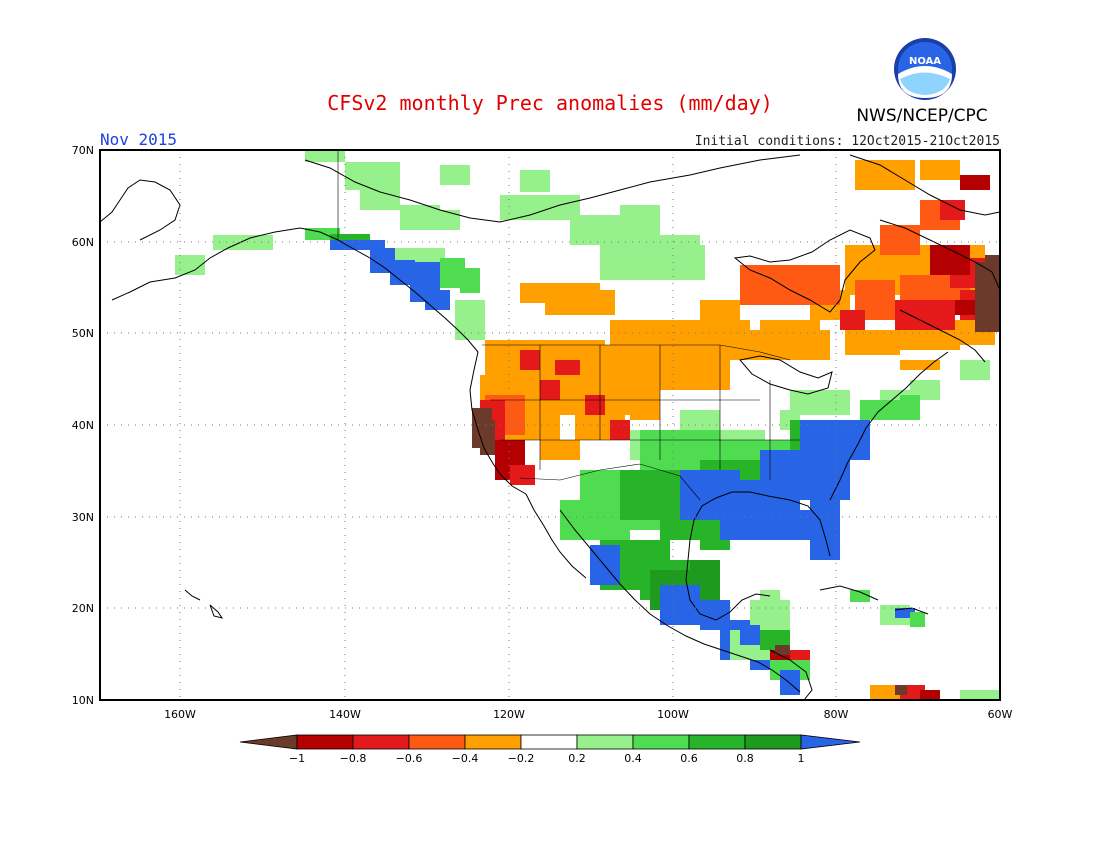  Describe the element at coordinates (836, 714) in the screenshot. I see `lon-label-80w: 80W` at that location.